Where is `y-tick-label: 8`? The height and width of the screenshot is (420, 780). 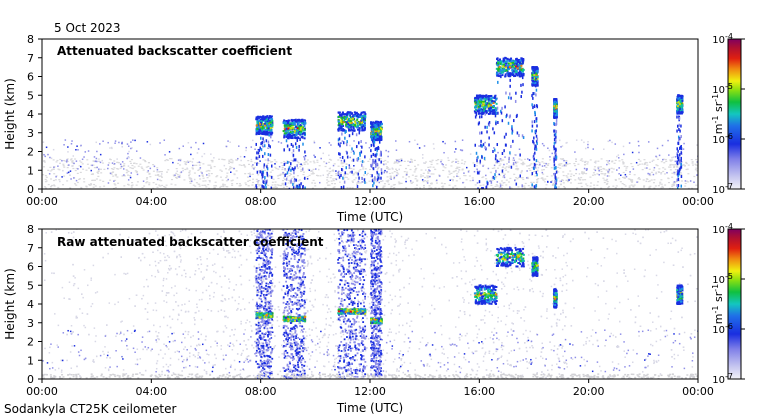
y-tick-label: 8 is located at coordinates (30, 39).